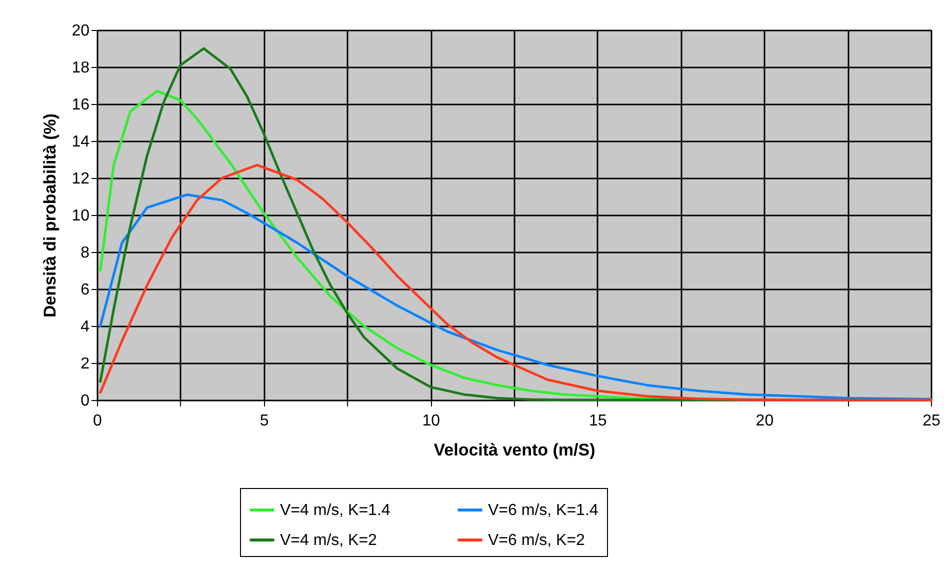  I want to click on x-tick-label: 25, so click(931, 421).